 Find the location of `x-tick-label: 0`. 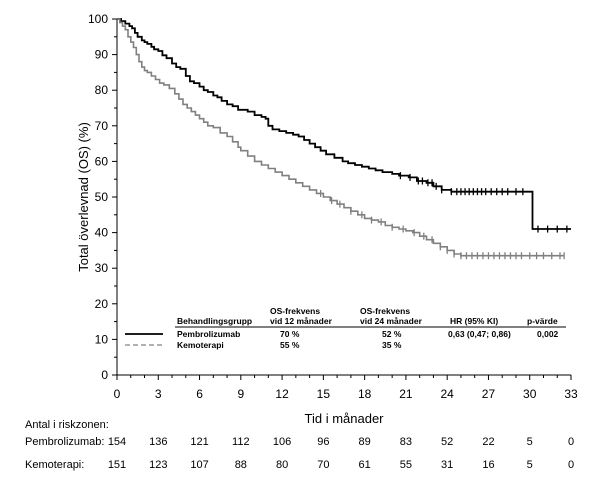

x-tick-label: 0 is located at coordinates (117, 394).